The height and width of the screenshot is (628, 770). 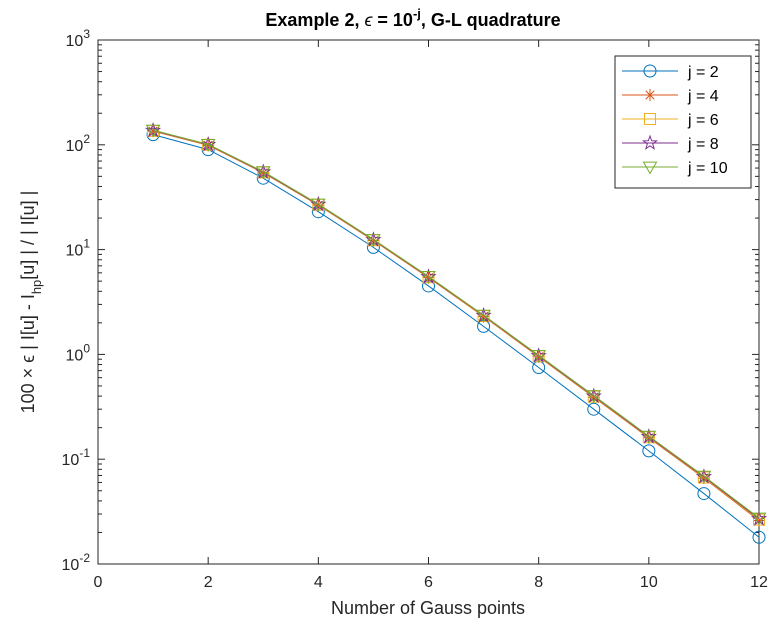 What do you see at coordinates (703, 72) in the screenshot?
I see `legend-label: j = 2` at bounding box center [703, 72].